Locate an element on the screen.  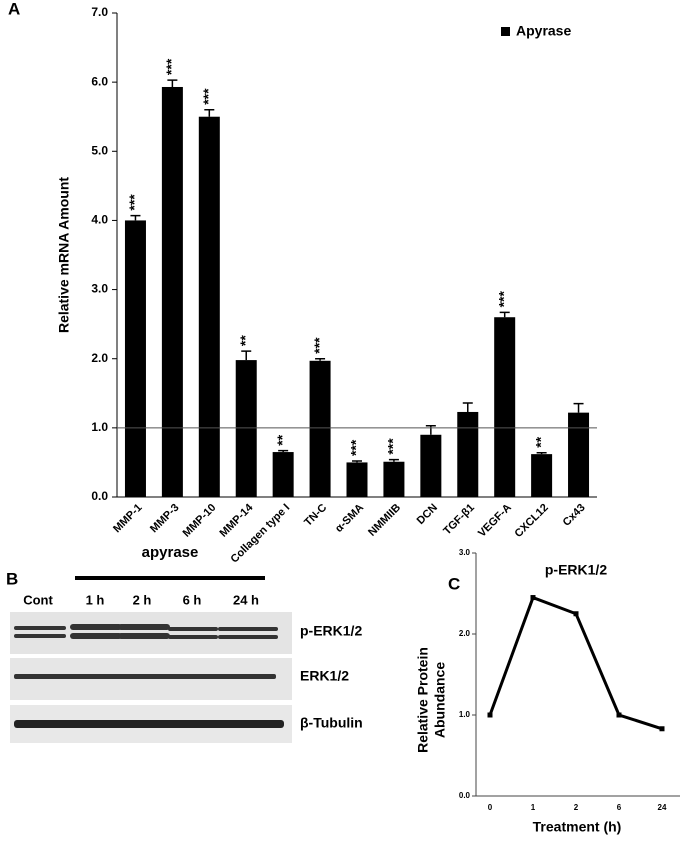
x-tick-label: NMMIIB is located at coordinates (384, 520).